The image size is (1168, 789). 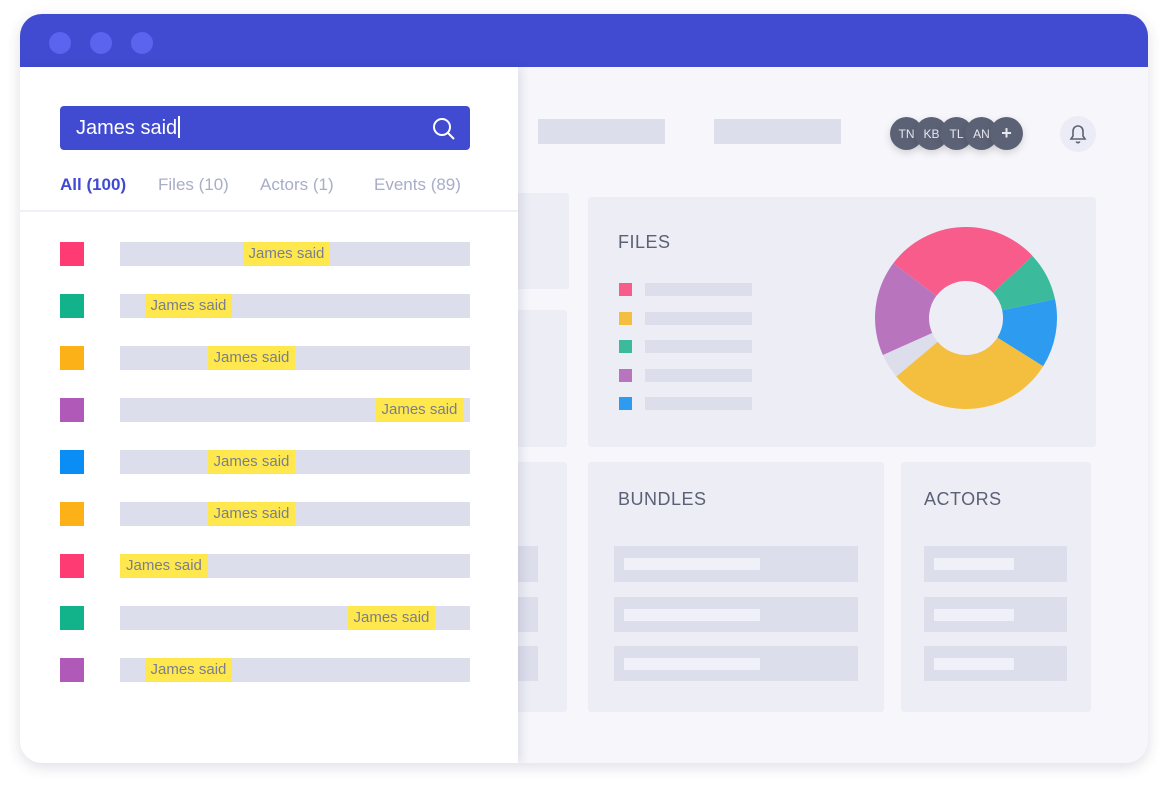 What do you see at coordinates (297, 184) in the screenshot?
I see `tab-actors: Actors (1)` at bounding box center [297, 184].